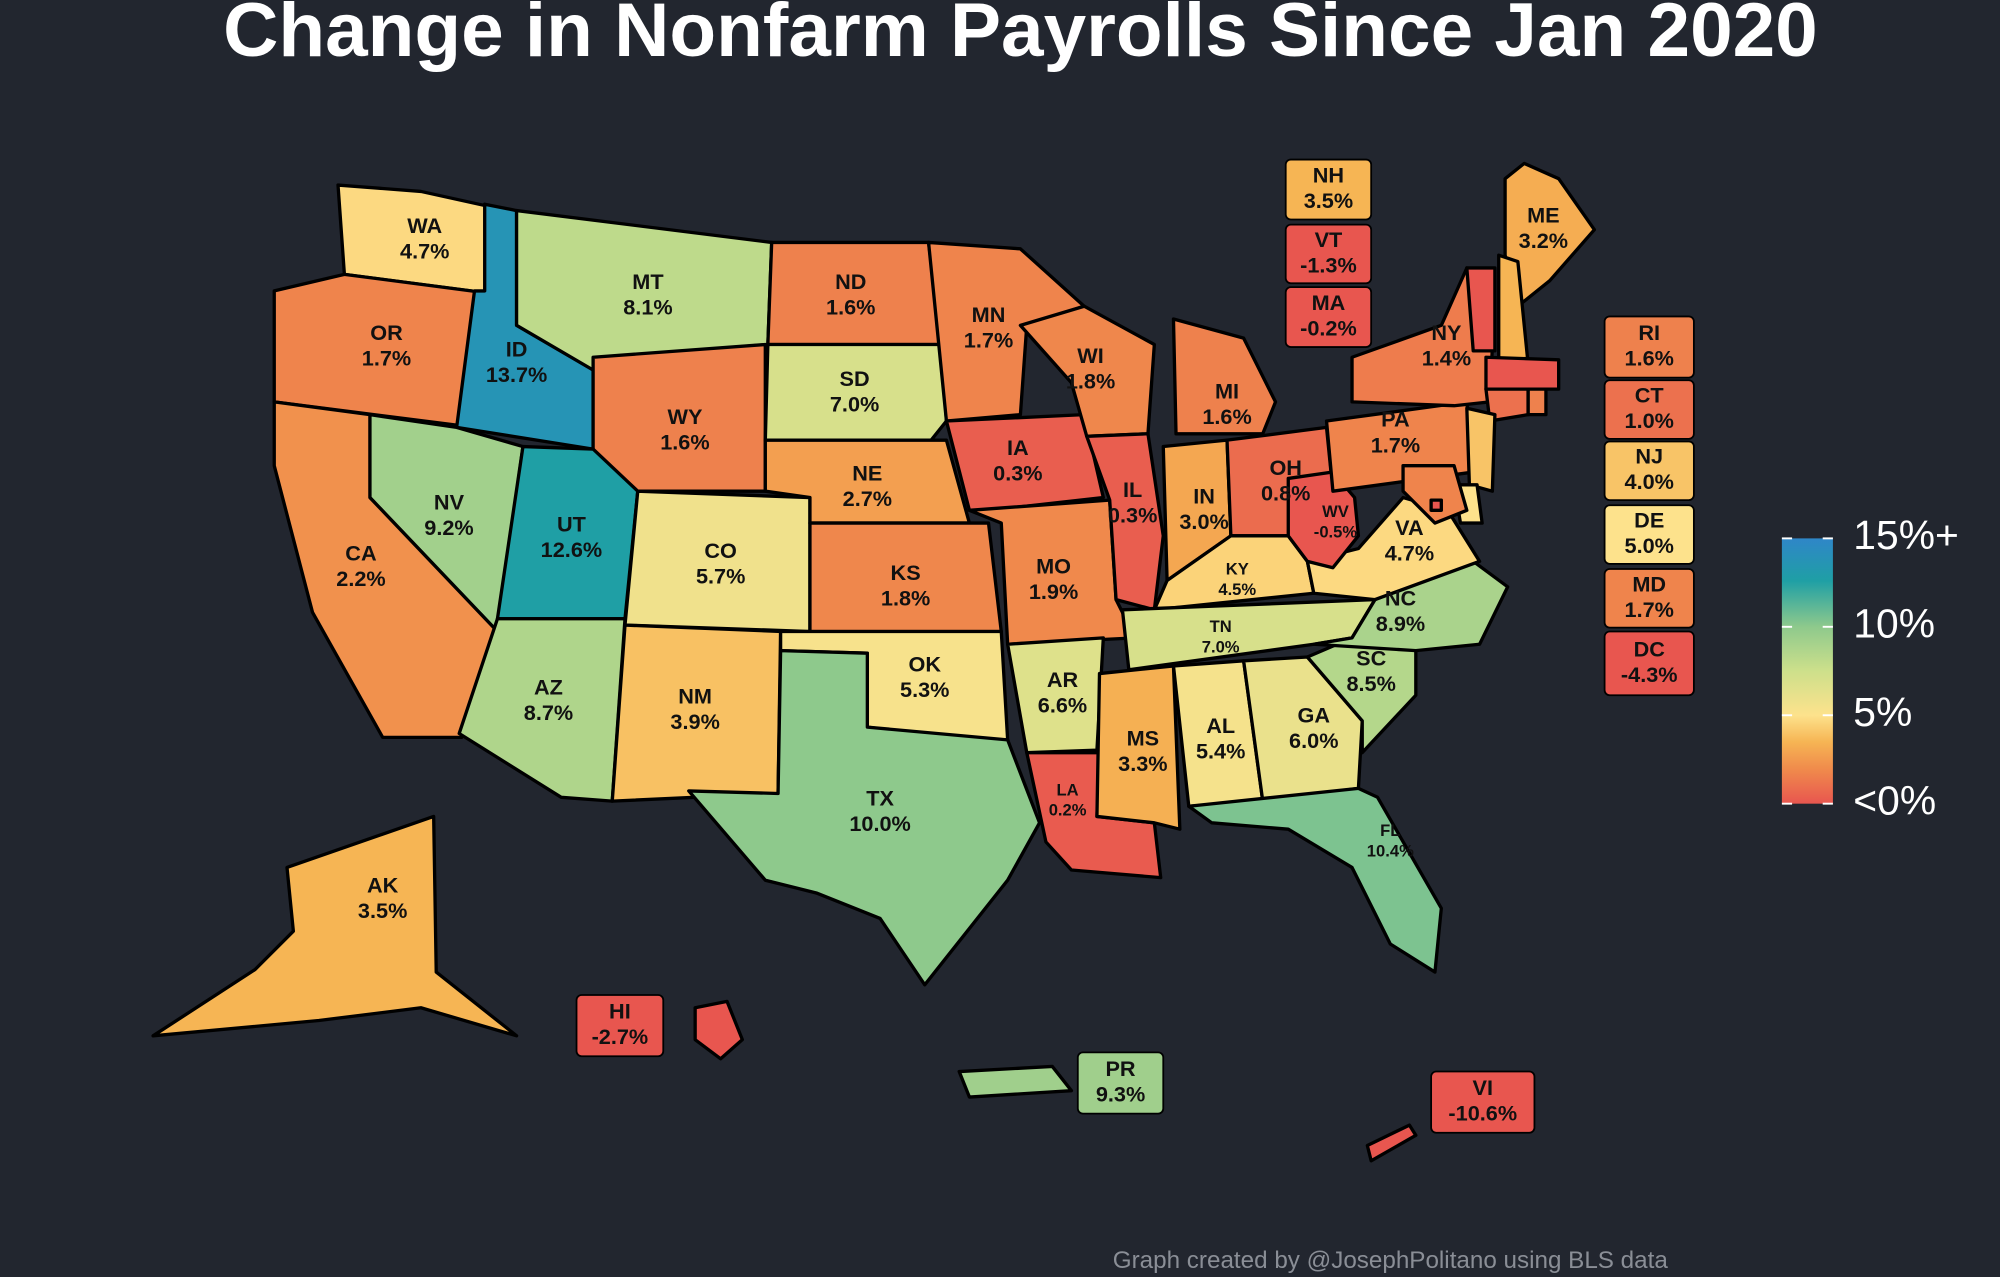 The height and width of the screenshot is (1277, 2000). I want to click on state-value: 5.0%, so click(1649, 545).